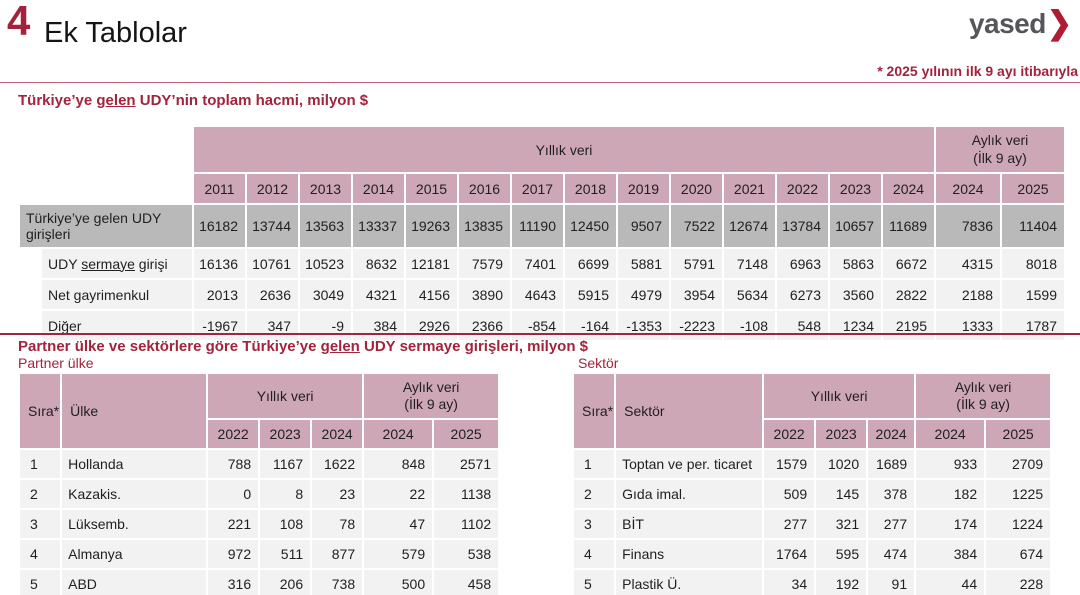 Image resolution: width=1080 pixels, height=595 pixels. What do you see at coordinates (65, 325) in the screenshot?
I see `row-label-text: Diğer` at bounding box center [65, 325].